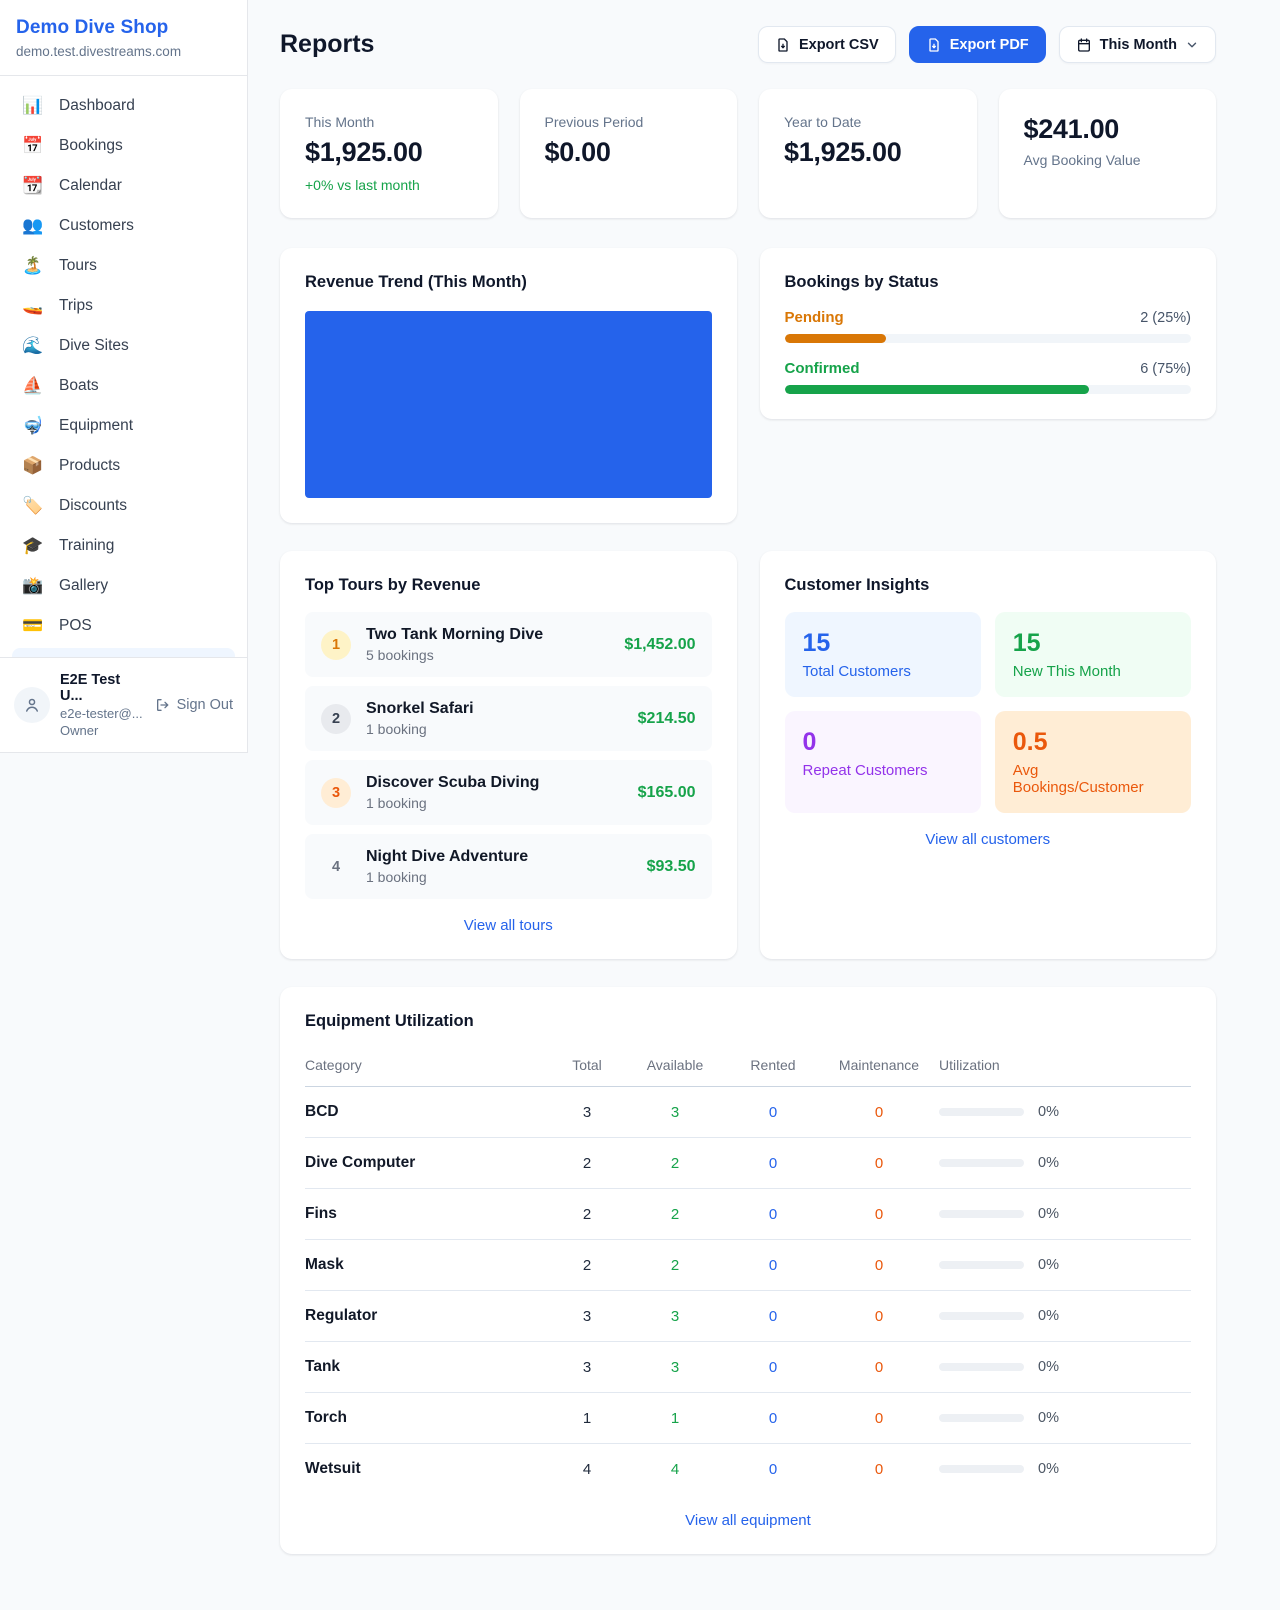  What do you see at coordinates (123, 226) in the screenshot?
I see `sidebar-item-customers: 👥 Customers` at bounding box center [123, 226].